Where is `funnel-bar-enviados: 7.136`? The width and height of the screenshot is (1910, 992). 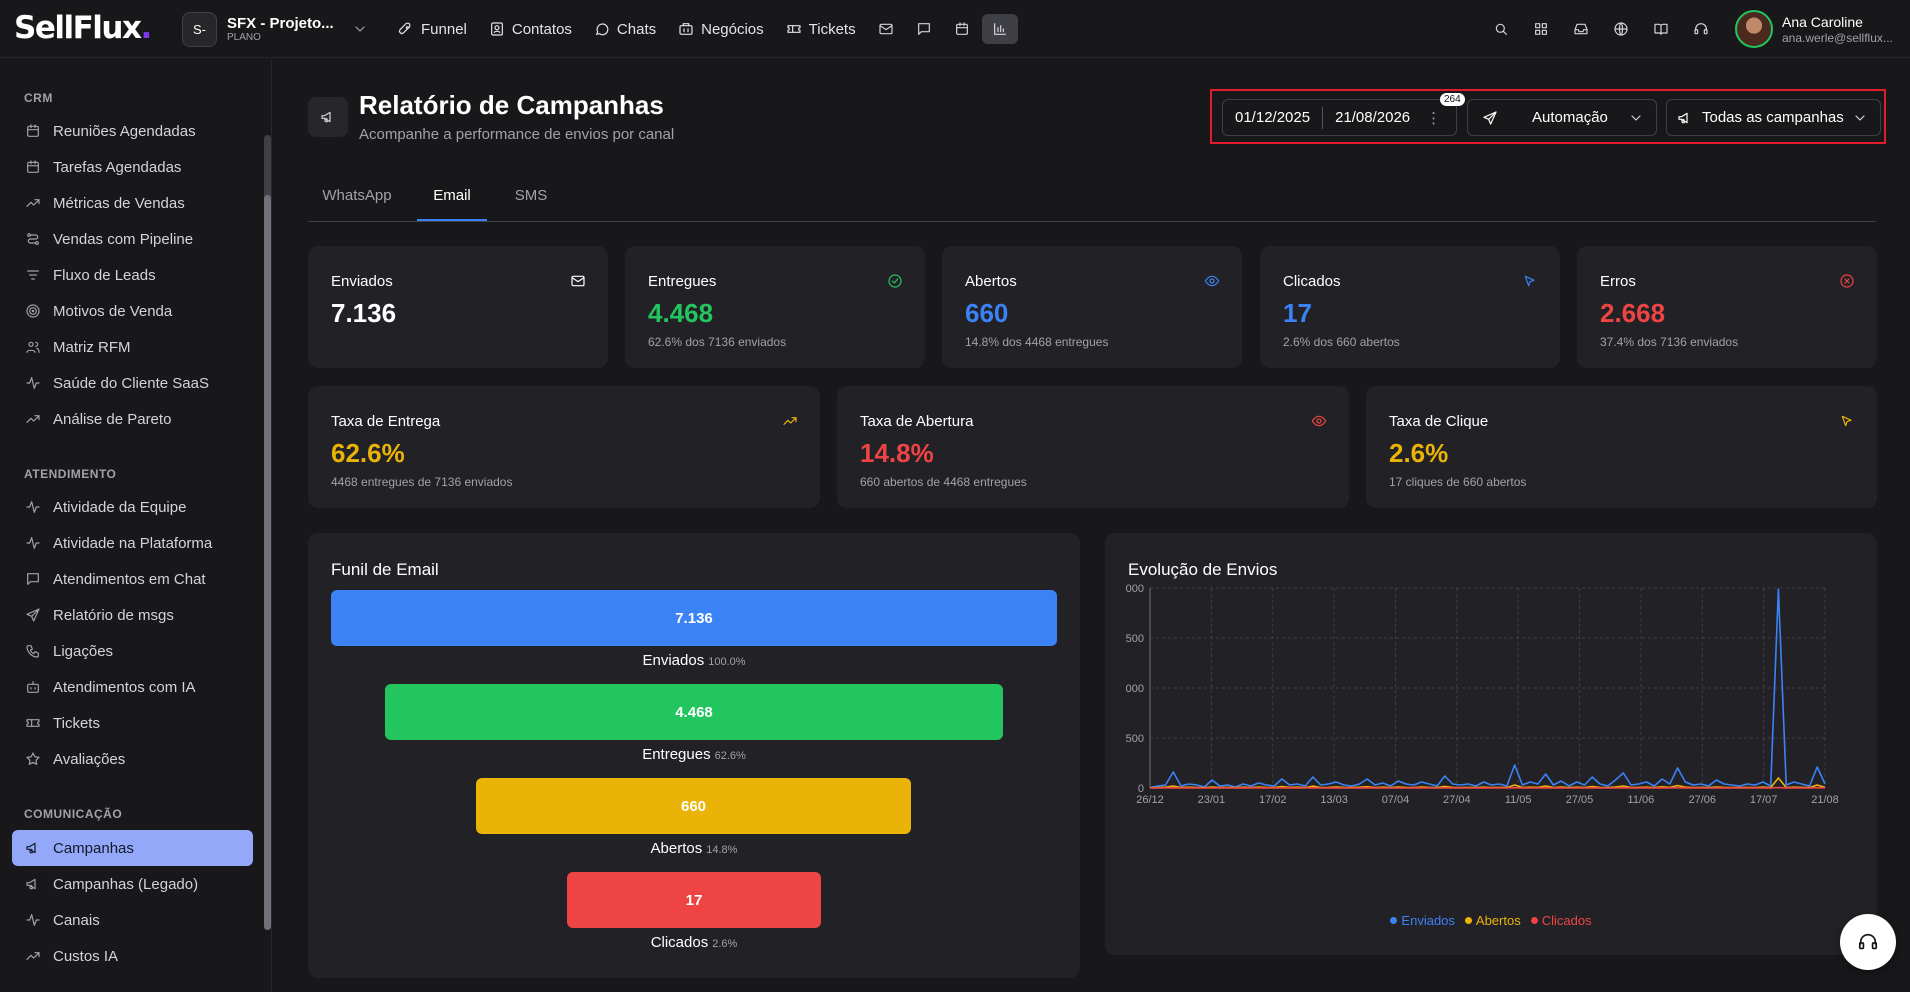 funnel-bar-enviados: 7.136 is located at coordinates (694, 618).